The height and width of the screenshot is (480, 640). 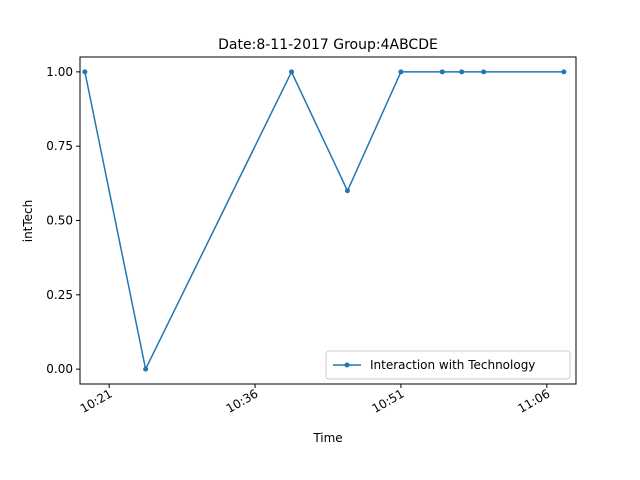 I want to click on legend: Interaction with Technology, so click(x=448, y=365).